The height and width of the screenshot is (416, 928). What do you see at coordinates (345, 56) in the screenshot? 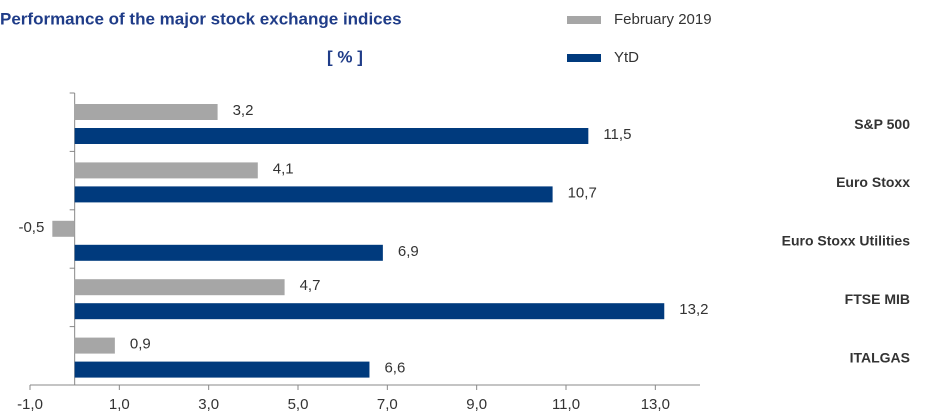
I see `chart-subtitle: [ % ]` at bounding box center [345, 56].